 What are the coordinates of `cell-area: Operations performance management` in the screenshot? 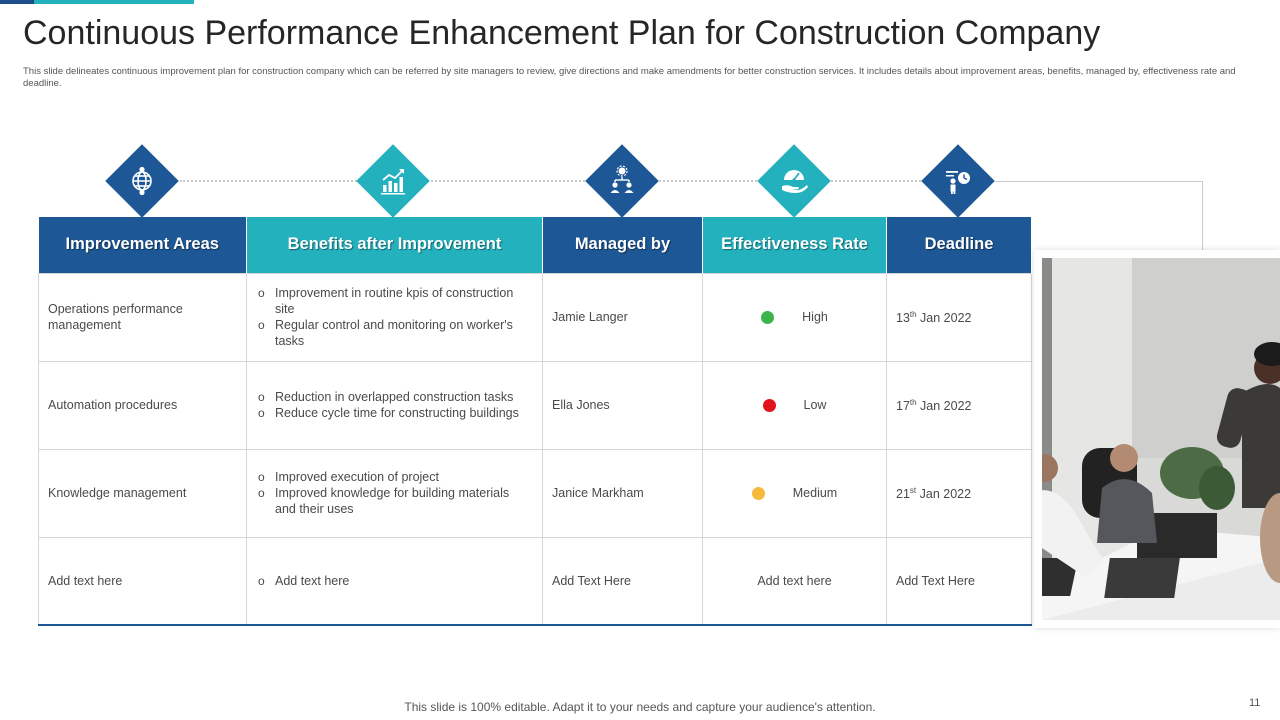 It's located at (142, 317).